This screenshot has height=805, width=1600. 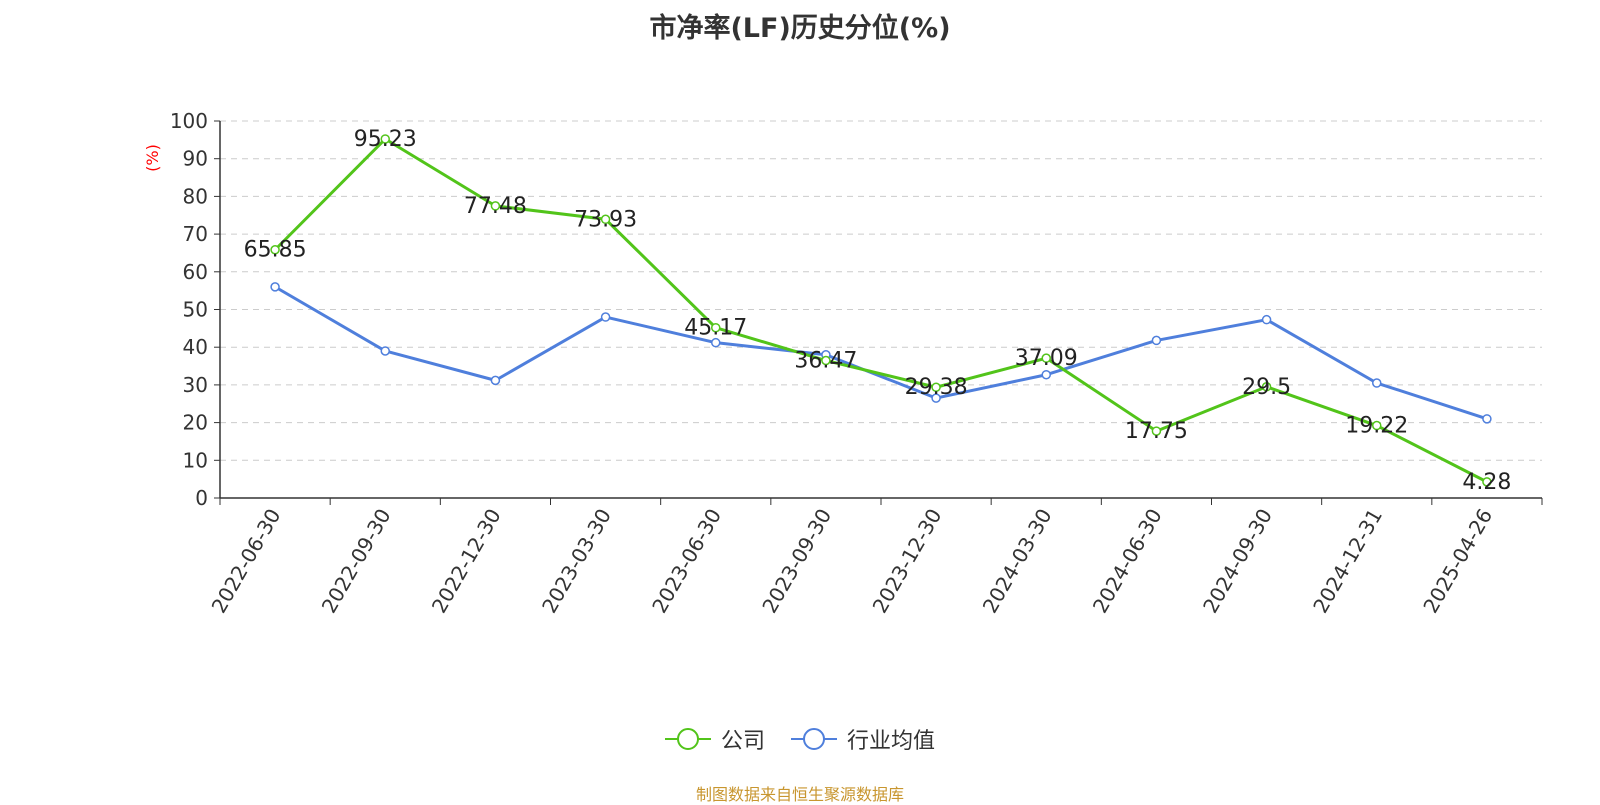 What do you see at coordinates (686, 561) in the screenshot?
I see `x-tick-label-2023-06-30: 2023-06-30` at bounding box center [686, 561].